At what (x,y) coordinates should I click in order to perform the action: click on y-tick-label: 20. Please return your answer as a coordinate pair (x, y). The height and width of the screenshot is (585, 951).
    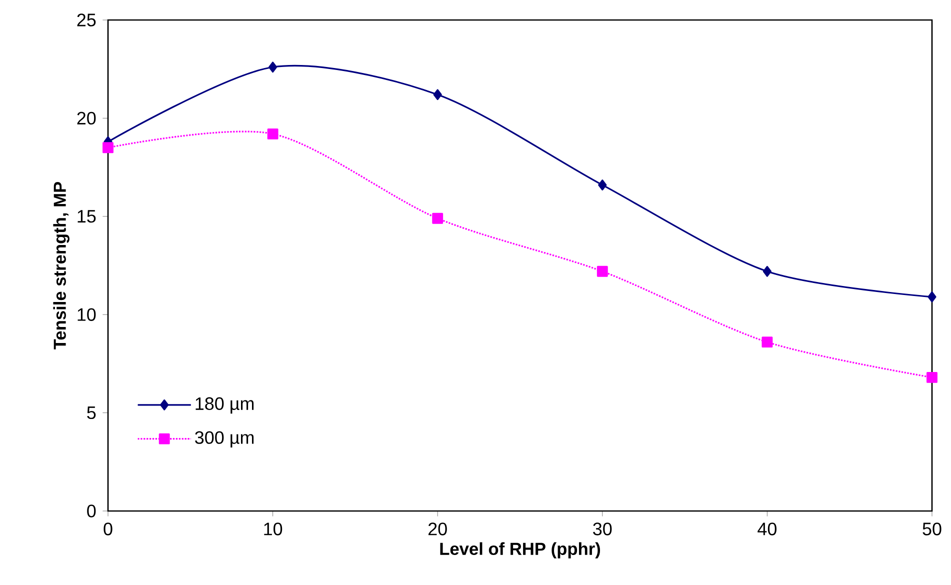
    Looking at the image, I should click on (86, 118).